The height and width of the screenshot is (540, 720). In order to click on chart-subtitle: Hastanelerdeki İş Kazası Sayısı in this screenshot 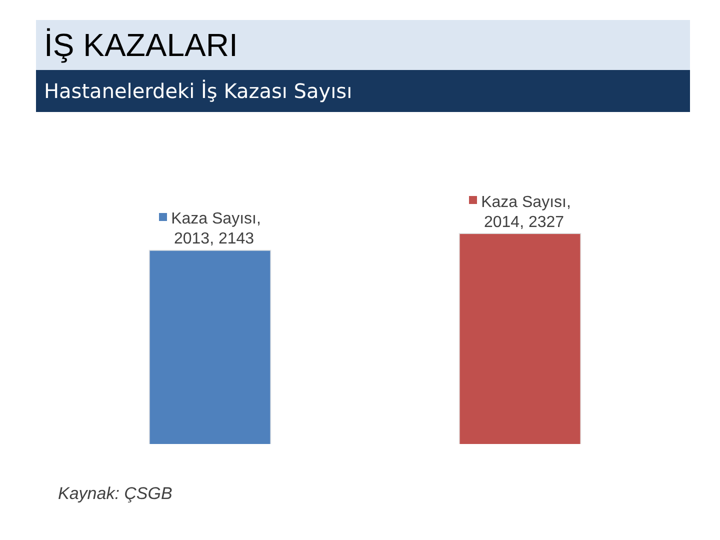, I will do `click(363, 91)`.